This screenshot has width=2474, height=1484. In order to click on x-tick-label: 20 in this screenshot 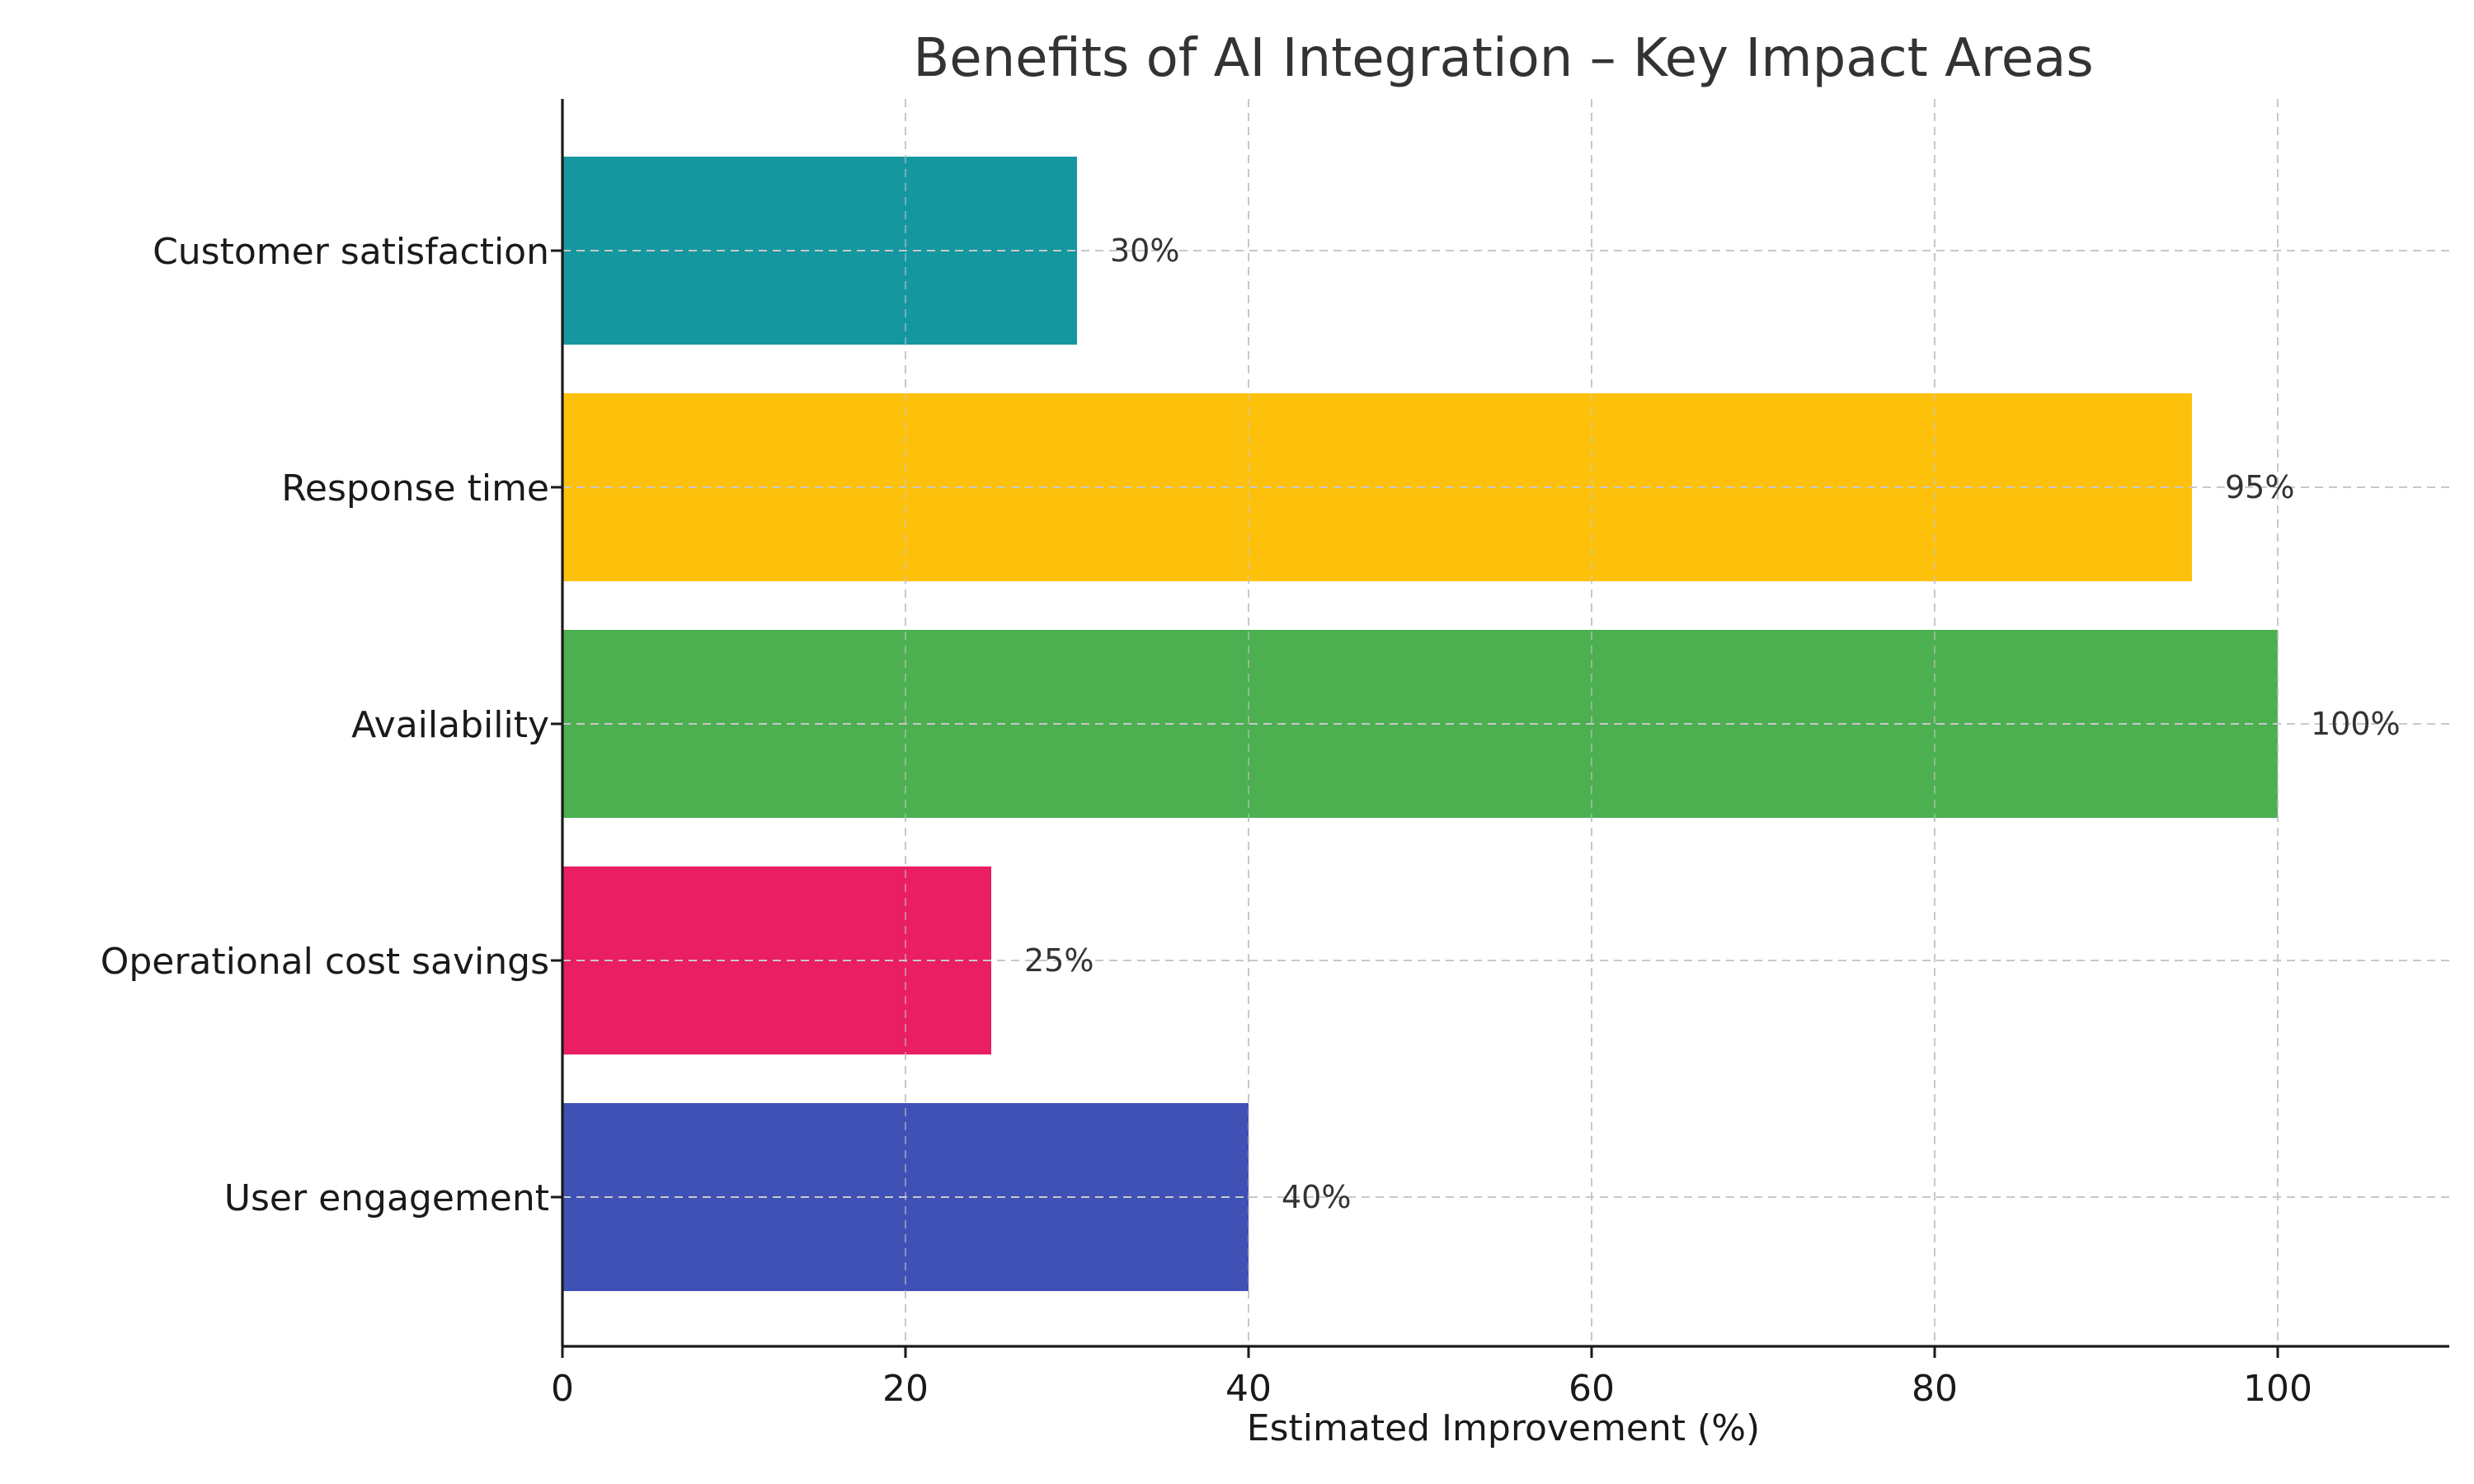, I will do `click(905, 1389)`.